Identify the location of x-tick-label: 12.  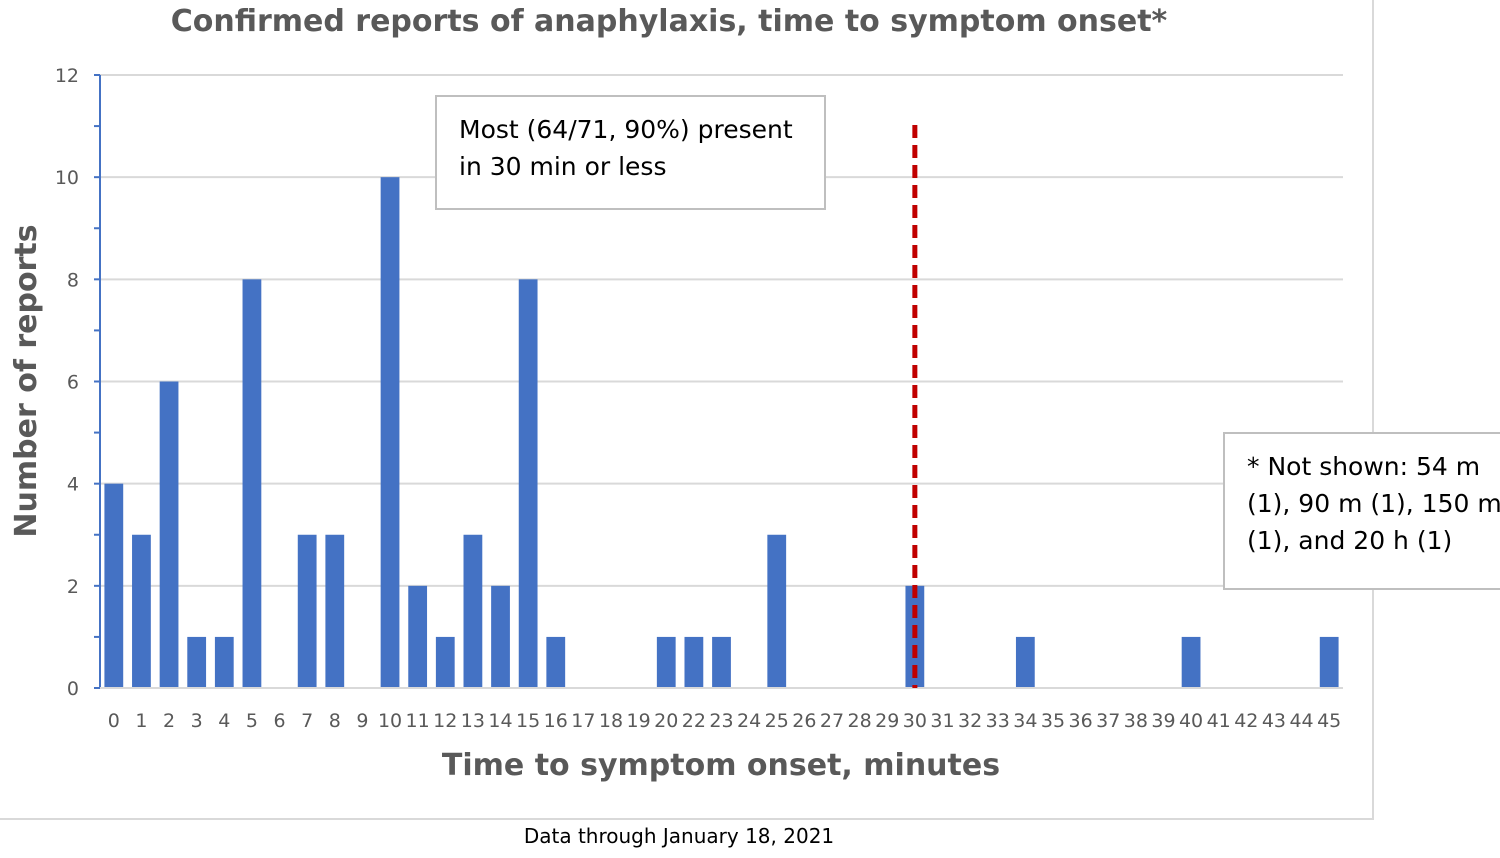
(445, 721).